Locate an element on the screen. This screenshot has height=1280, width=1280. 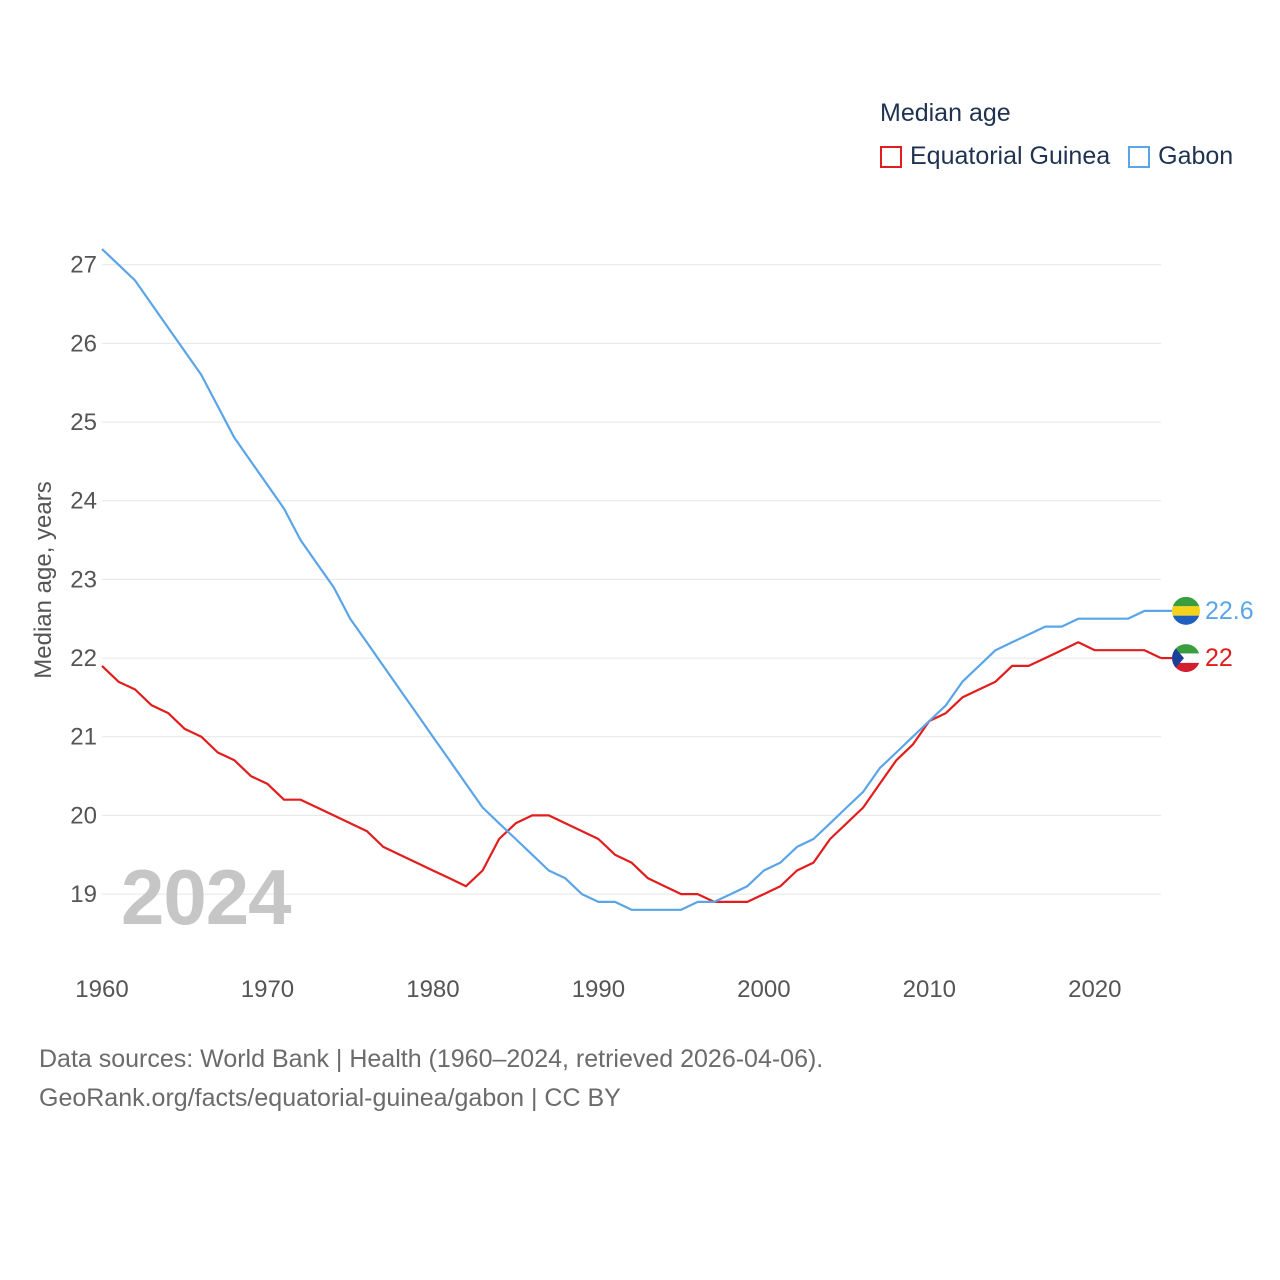
y-tick-label-26: 26 is located at coordinates (83, 343).